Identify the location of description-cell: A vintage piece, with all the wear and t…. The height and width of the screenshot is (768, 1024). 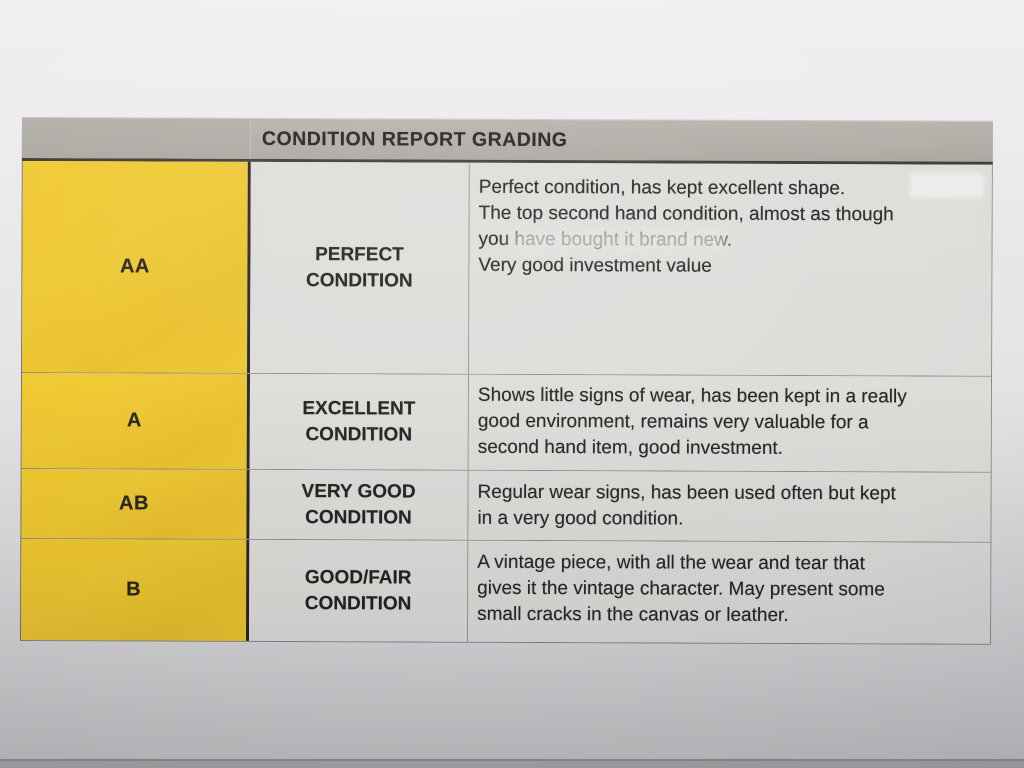
(729, 592).